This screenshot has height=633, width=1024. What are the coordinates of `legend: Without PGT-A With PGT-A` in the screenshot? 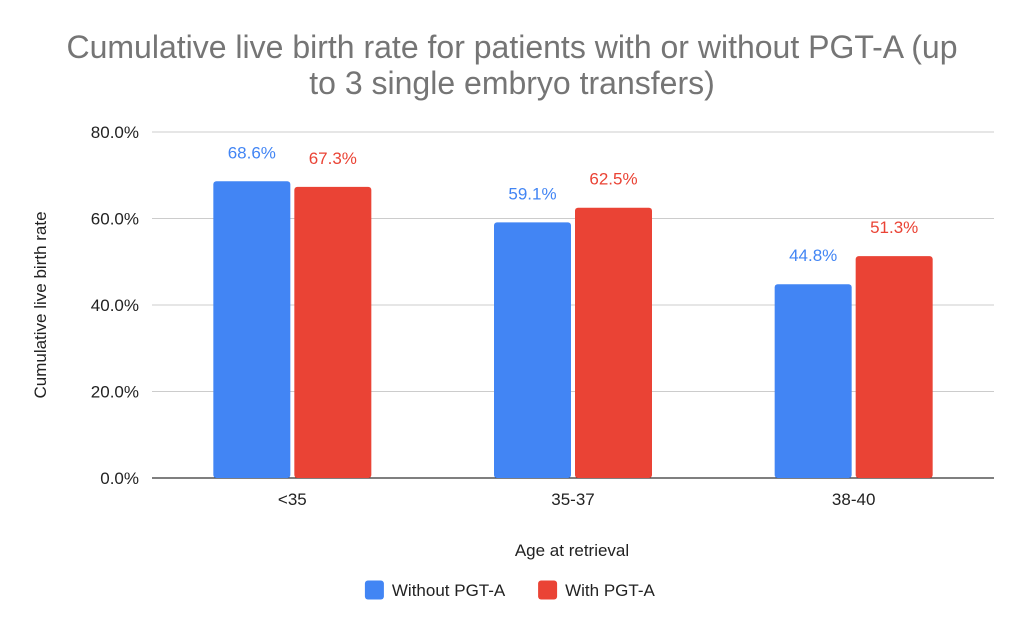 It's located at (509, 590).